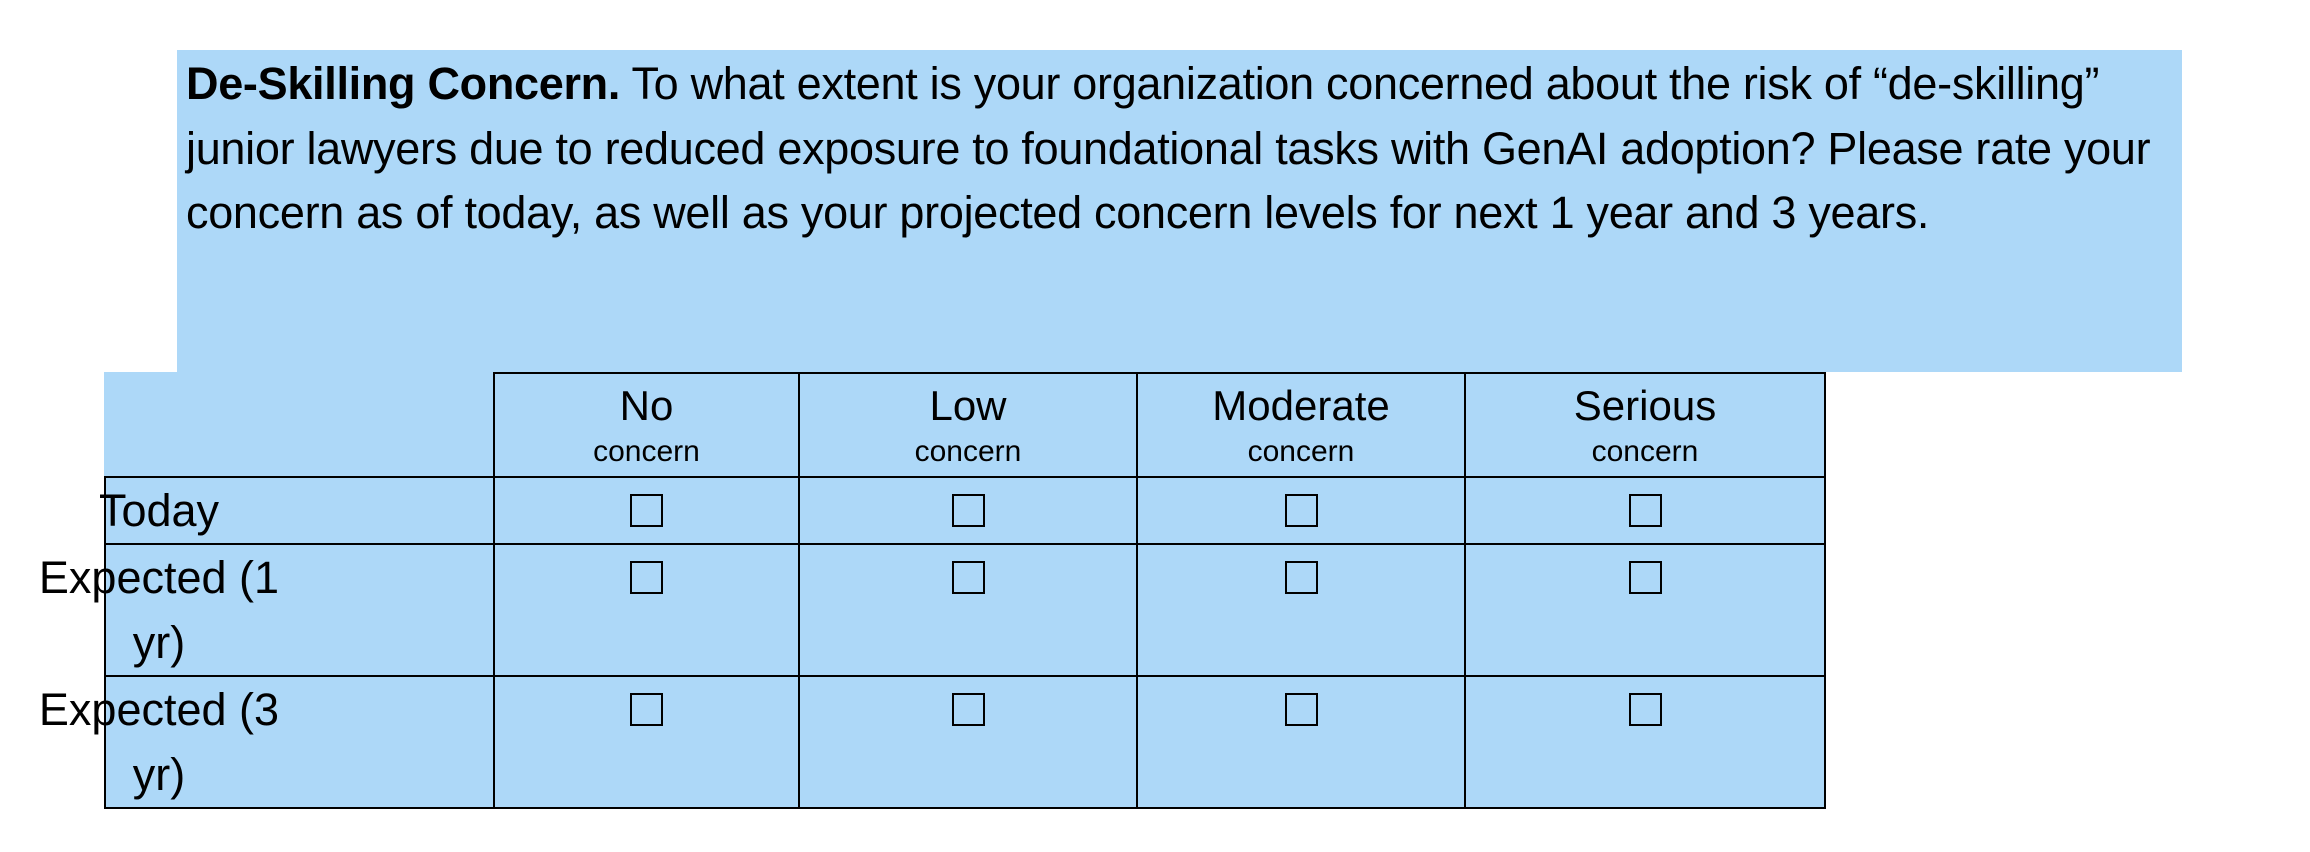 This screenshot has width=2310, height=852. I want to click on checkbox-today-moderate-concern, so click(1301, 510).